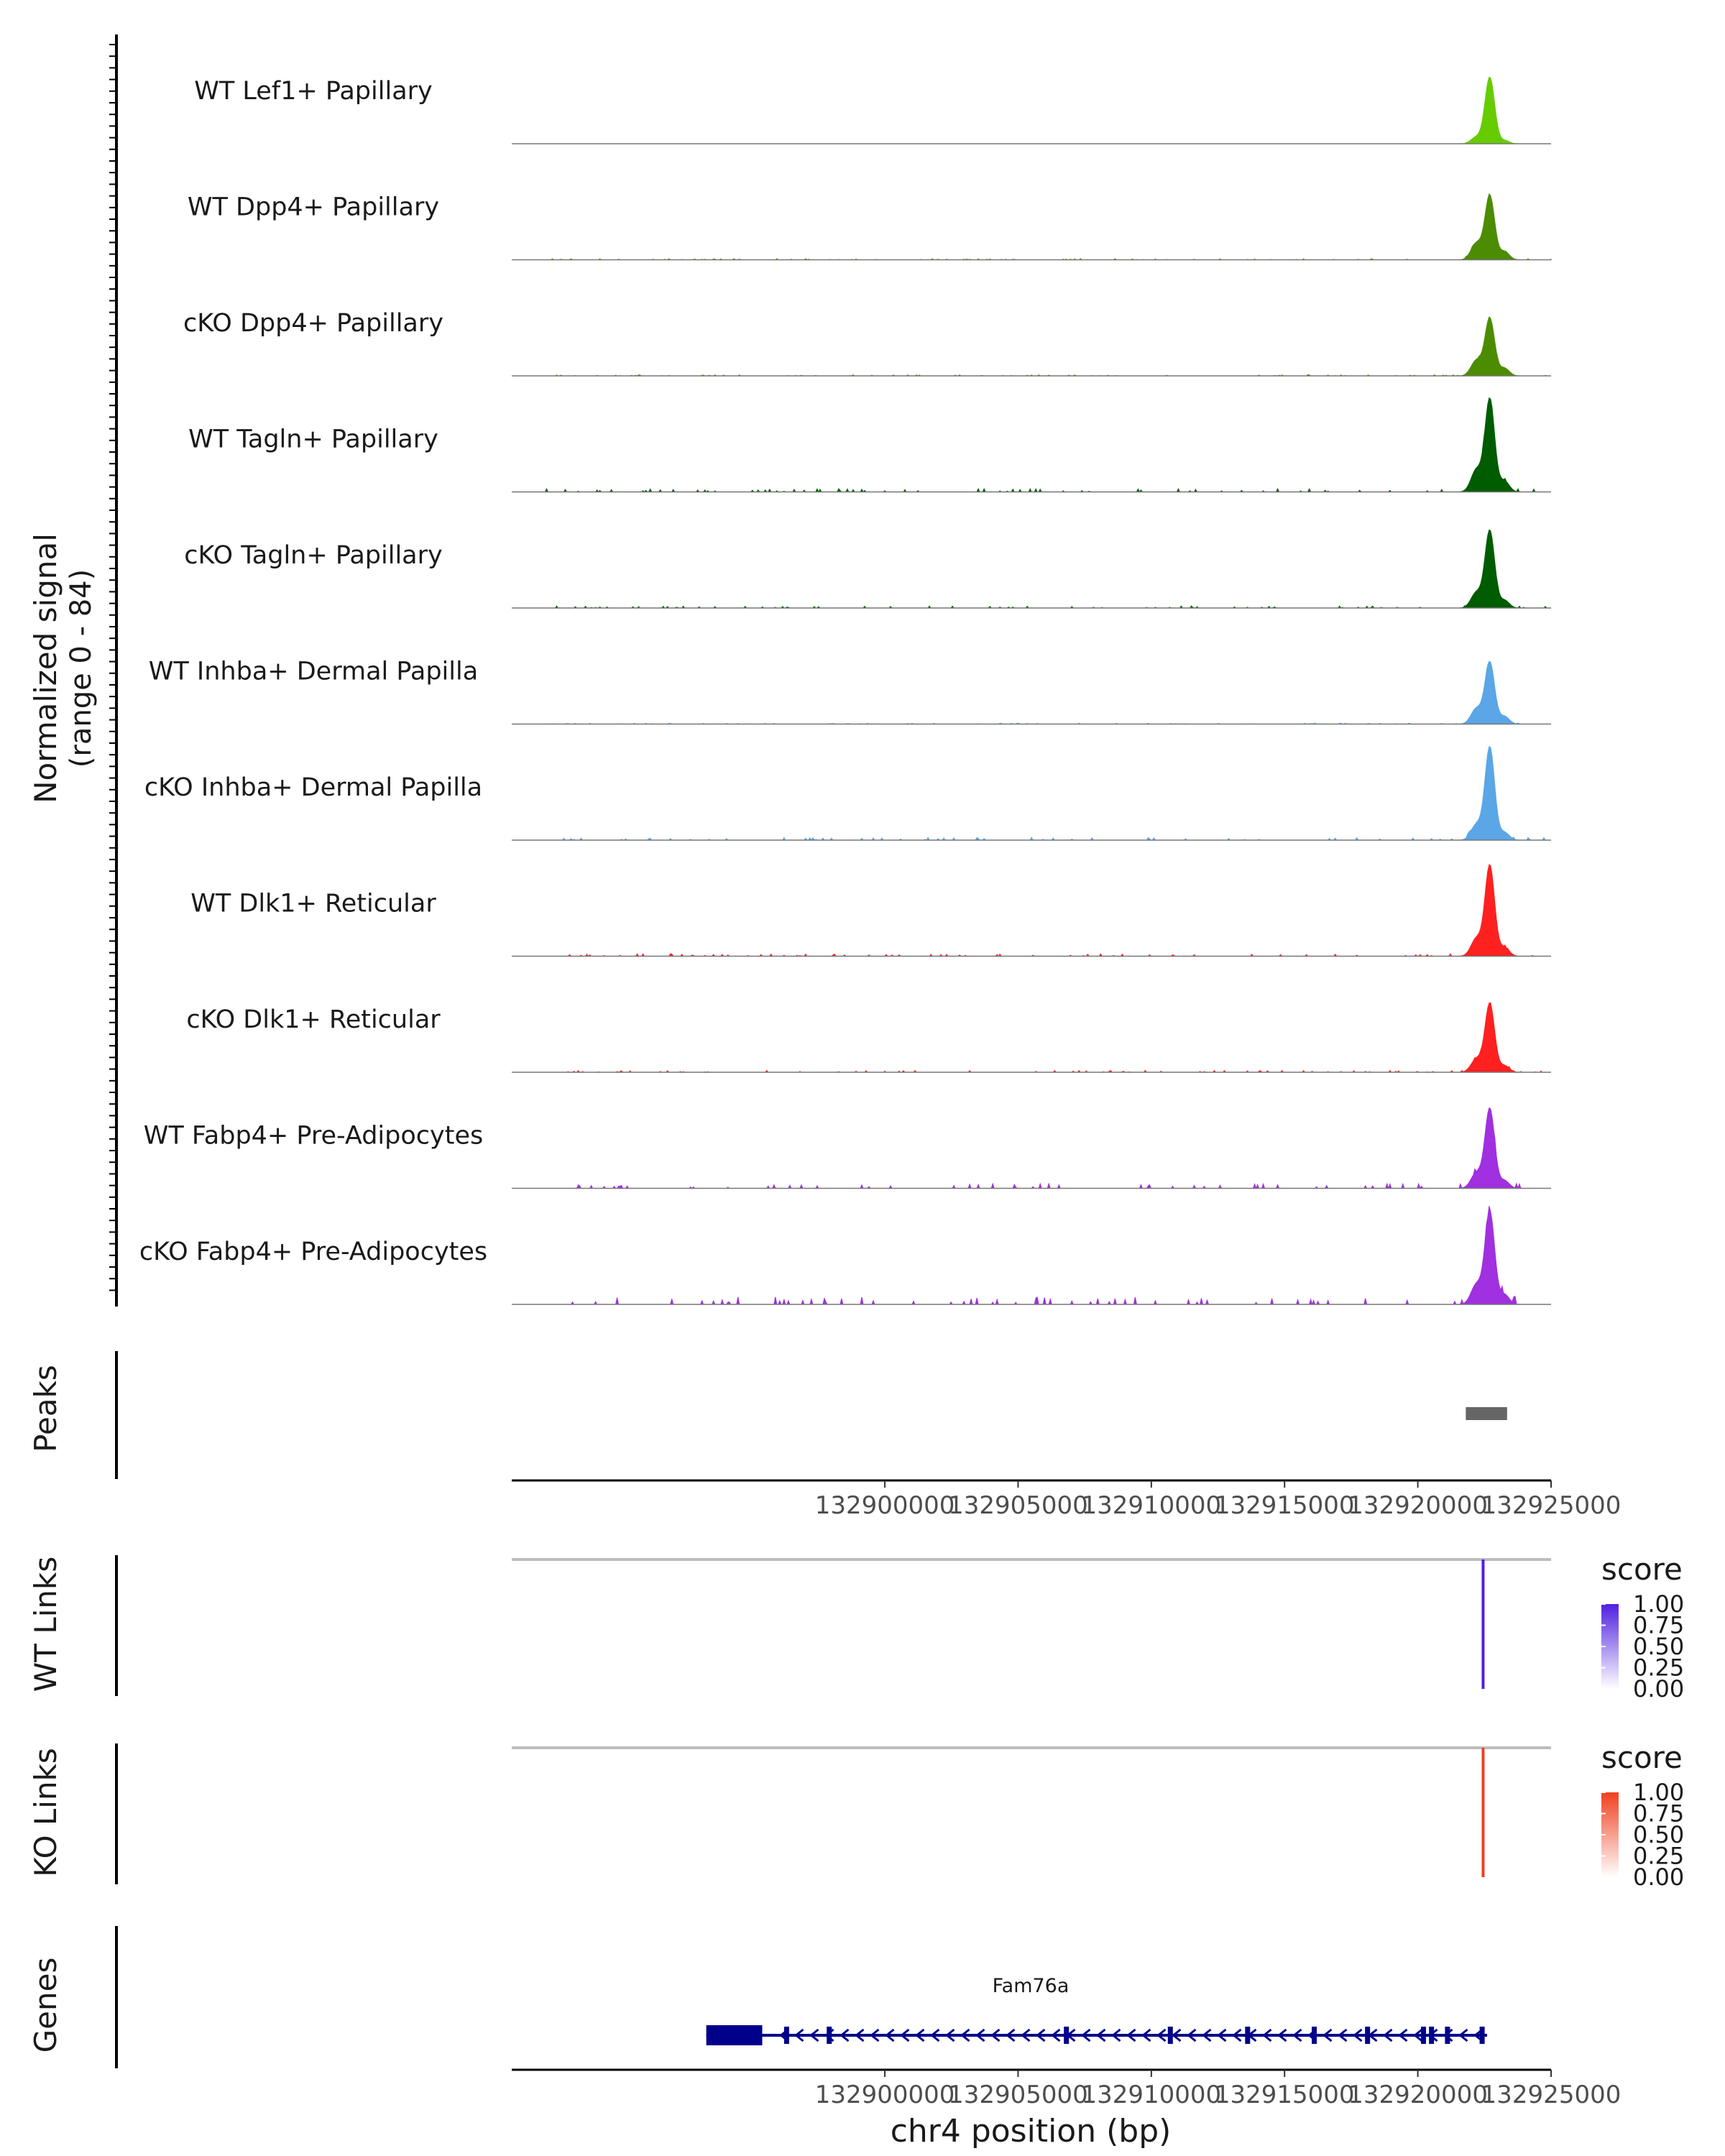 The height and width of the screenshot is (2156, 1725). What do you see at coordinates (112, 668) in the screenshot?
I see `coverage-axis-ticks` at bounding box center [112, 668].